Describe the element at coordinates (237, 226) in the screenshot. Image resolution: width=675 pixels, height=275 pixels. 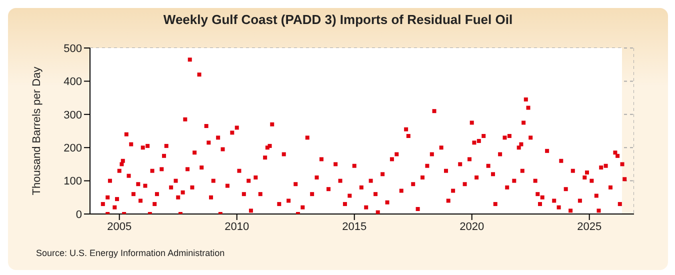
I see `x-tick-label: 2010` at that location.